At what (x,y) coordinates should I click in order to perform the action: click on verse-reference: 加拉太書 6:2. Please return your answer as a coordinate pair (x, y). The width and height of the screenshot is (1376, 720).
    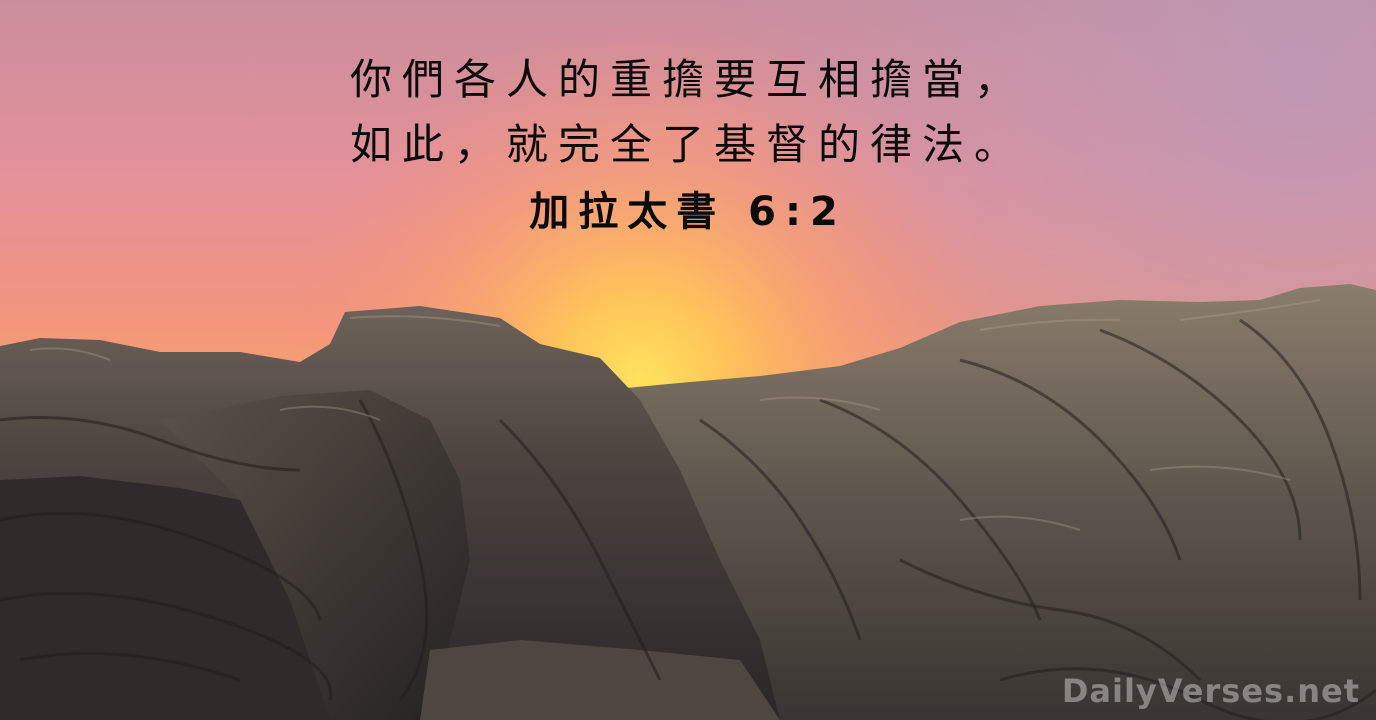
    Looking at the image, I should click on (688, 212).